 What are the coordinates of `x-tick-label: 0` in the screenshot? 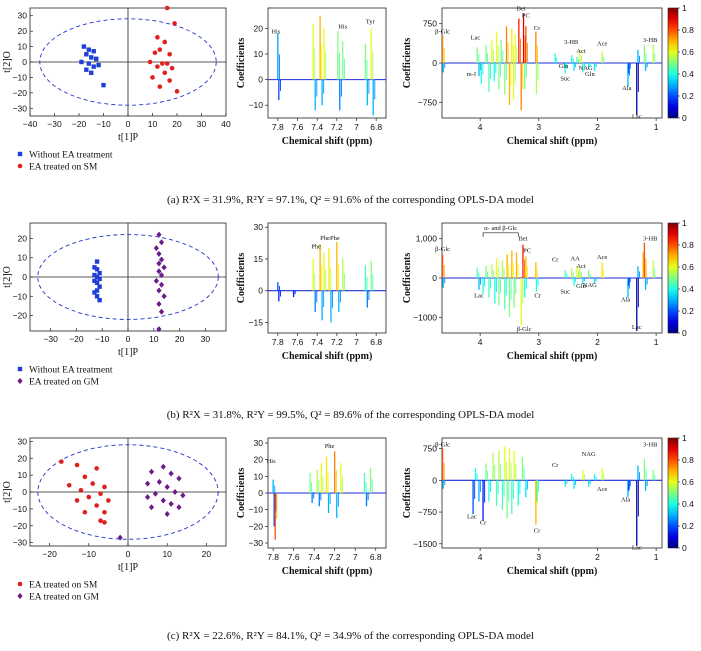 It's located at (128, 124).